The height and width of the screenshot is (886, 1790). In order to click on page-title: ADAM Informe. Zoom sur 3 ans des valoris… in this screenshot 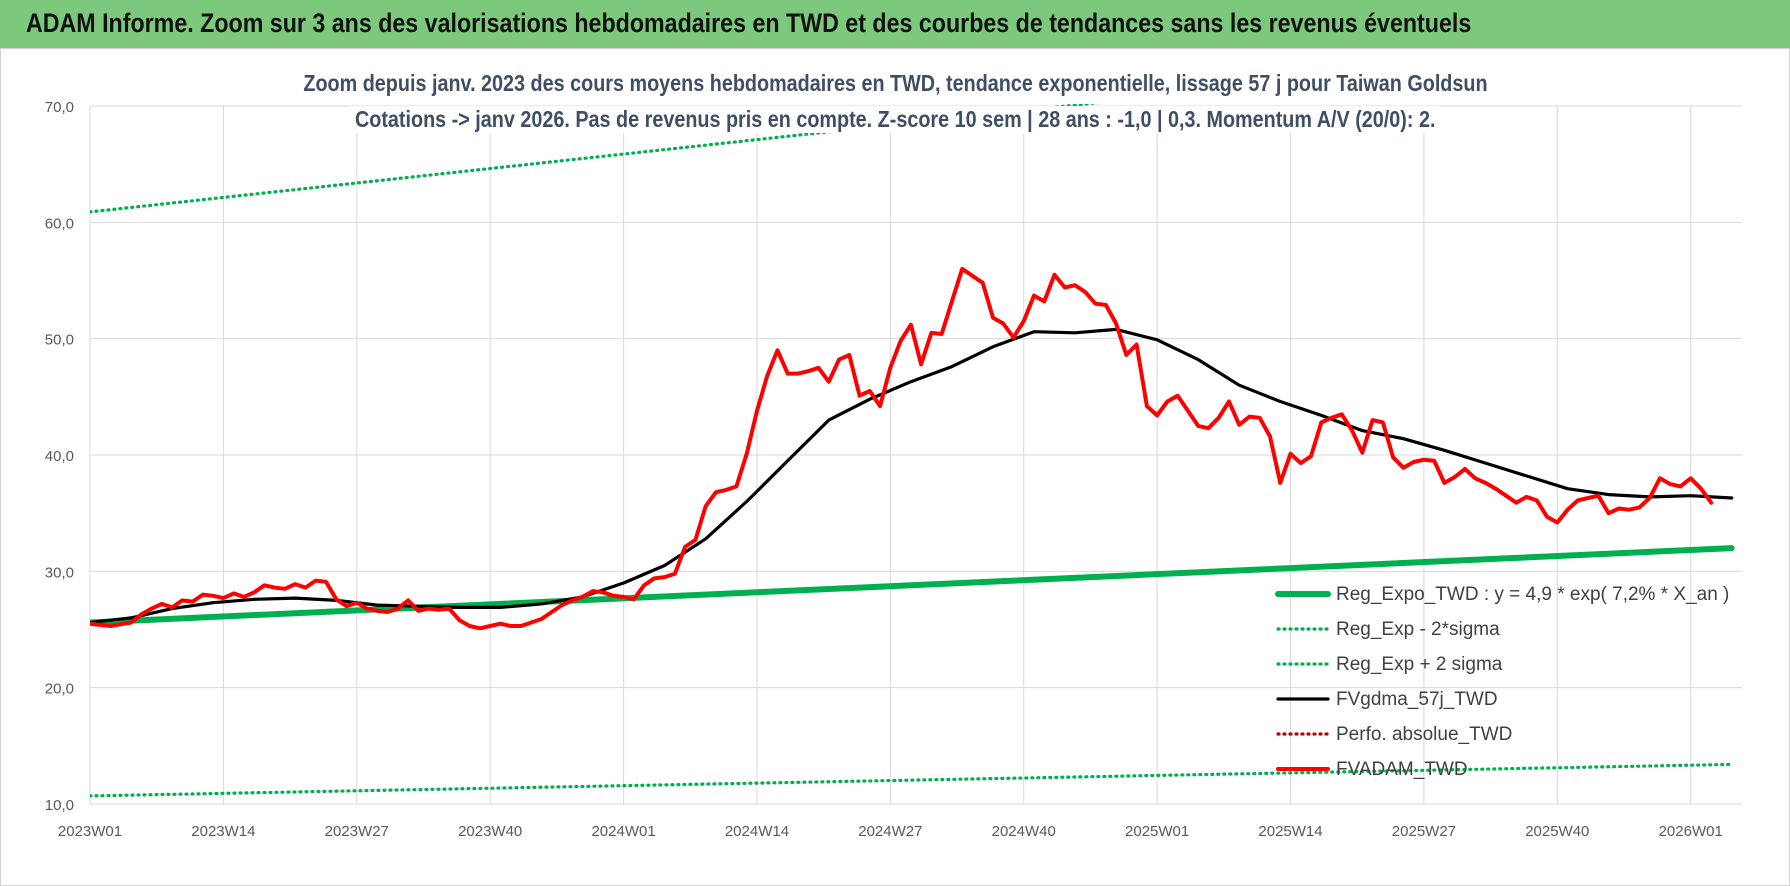, I will do `click(749, 23)`.